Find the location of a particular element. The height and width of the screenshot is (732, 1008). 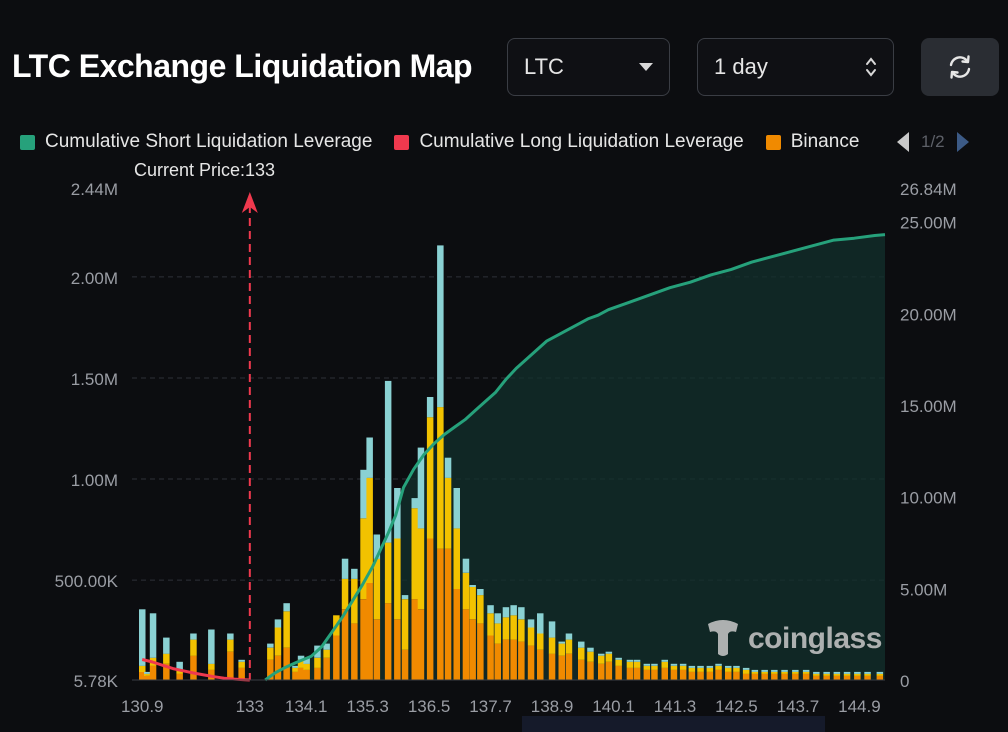

page-title: LTC Exchange Liquidation Map is located at coordinates (242, 66).